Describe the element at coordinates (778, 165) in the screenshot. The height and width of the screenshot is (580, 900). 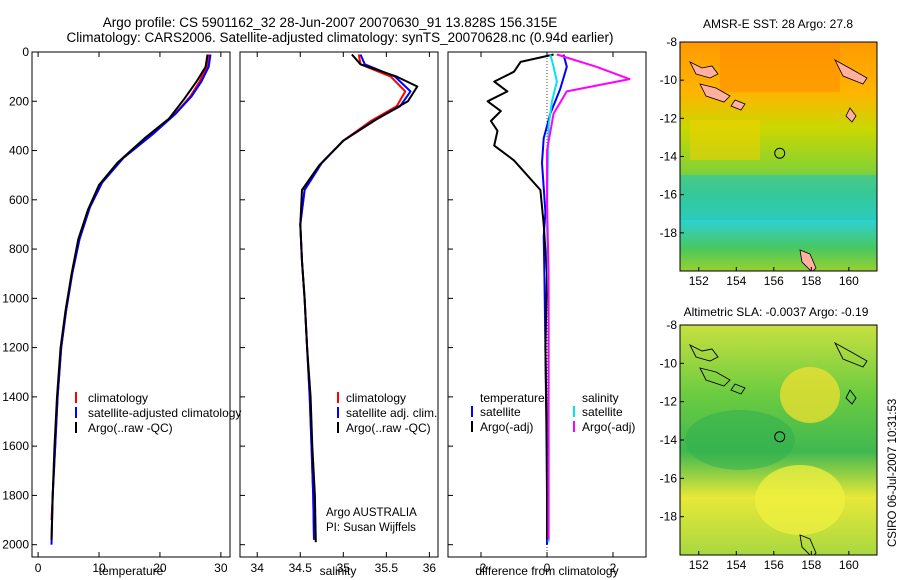
I see `sst-coastline` at that location.